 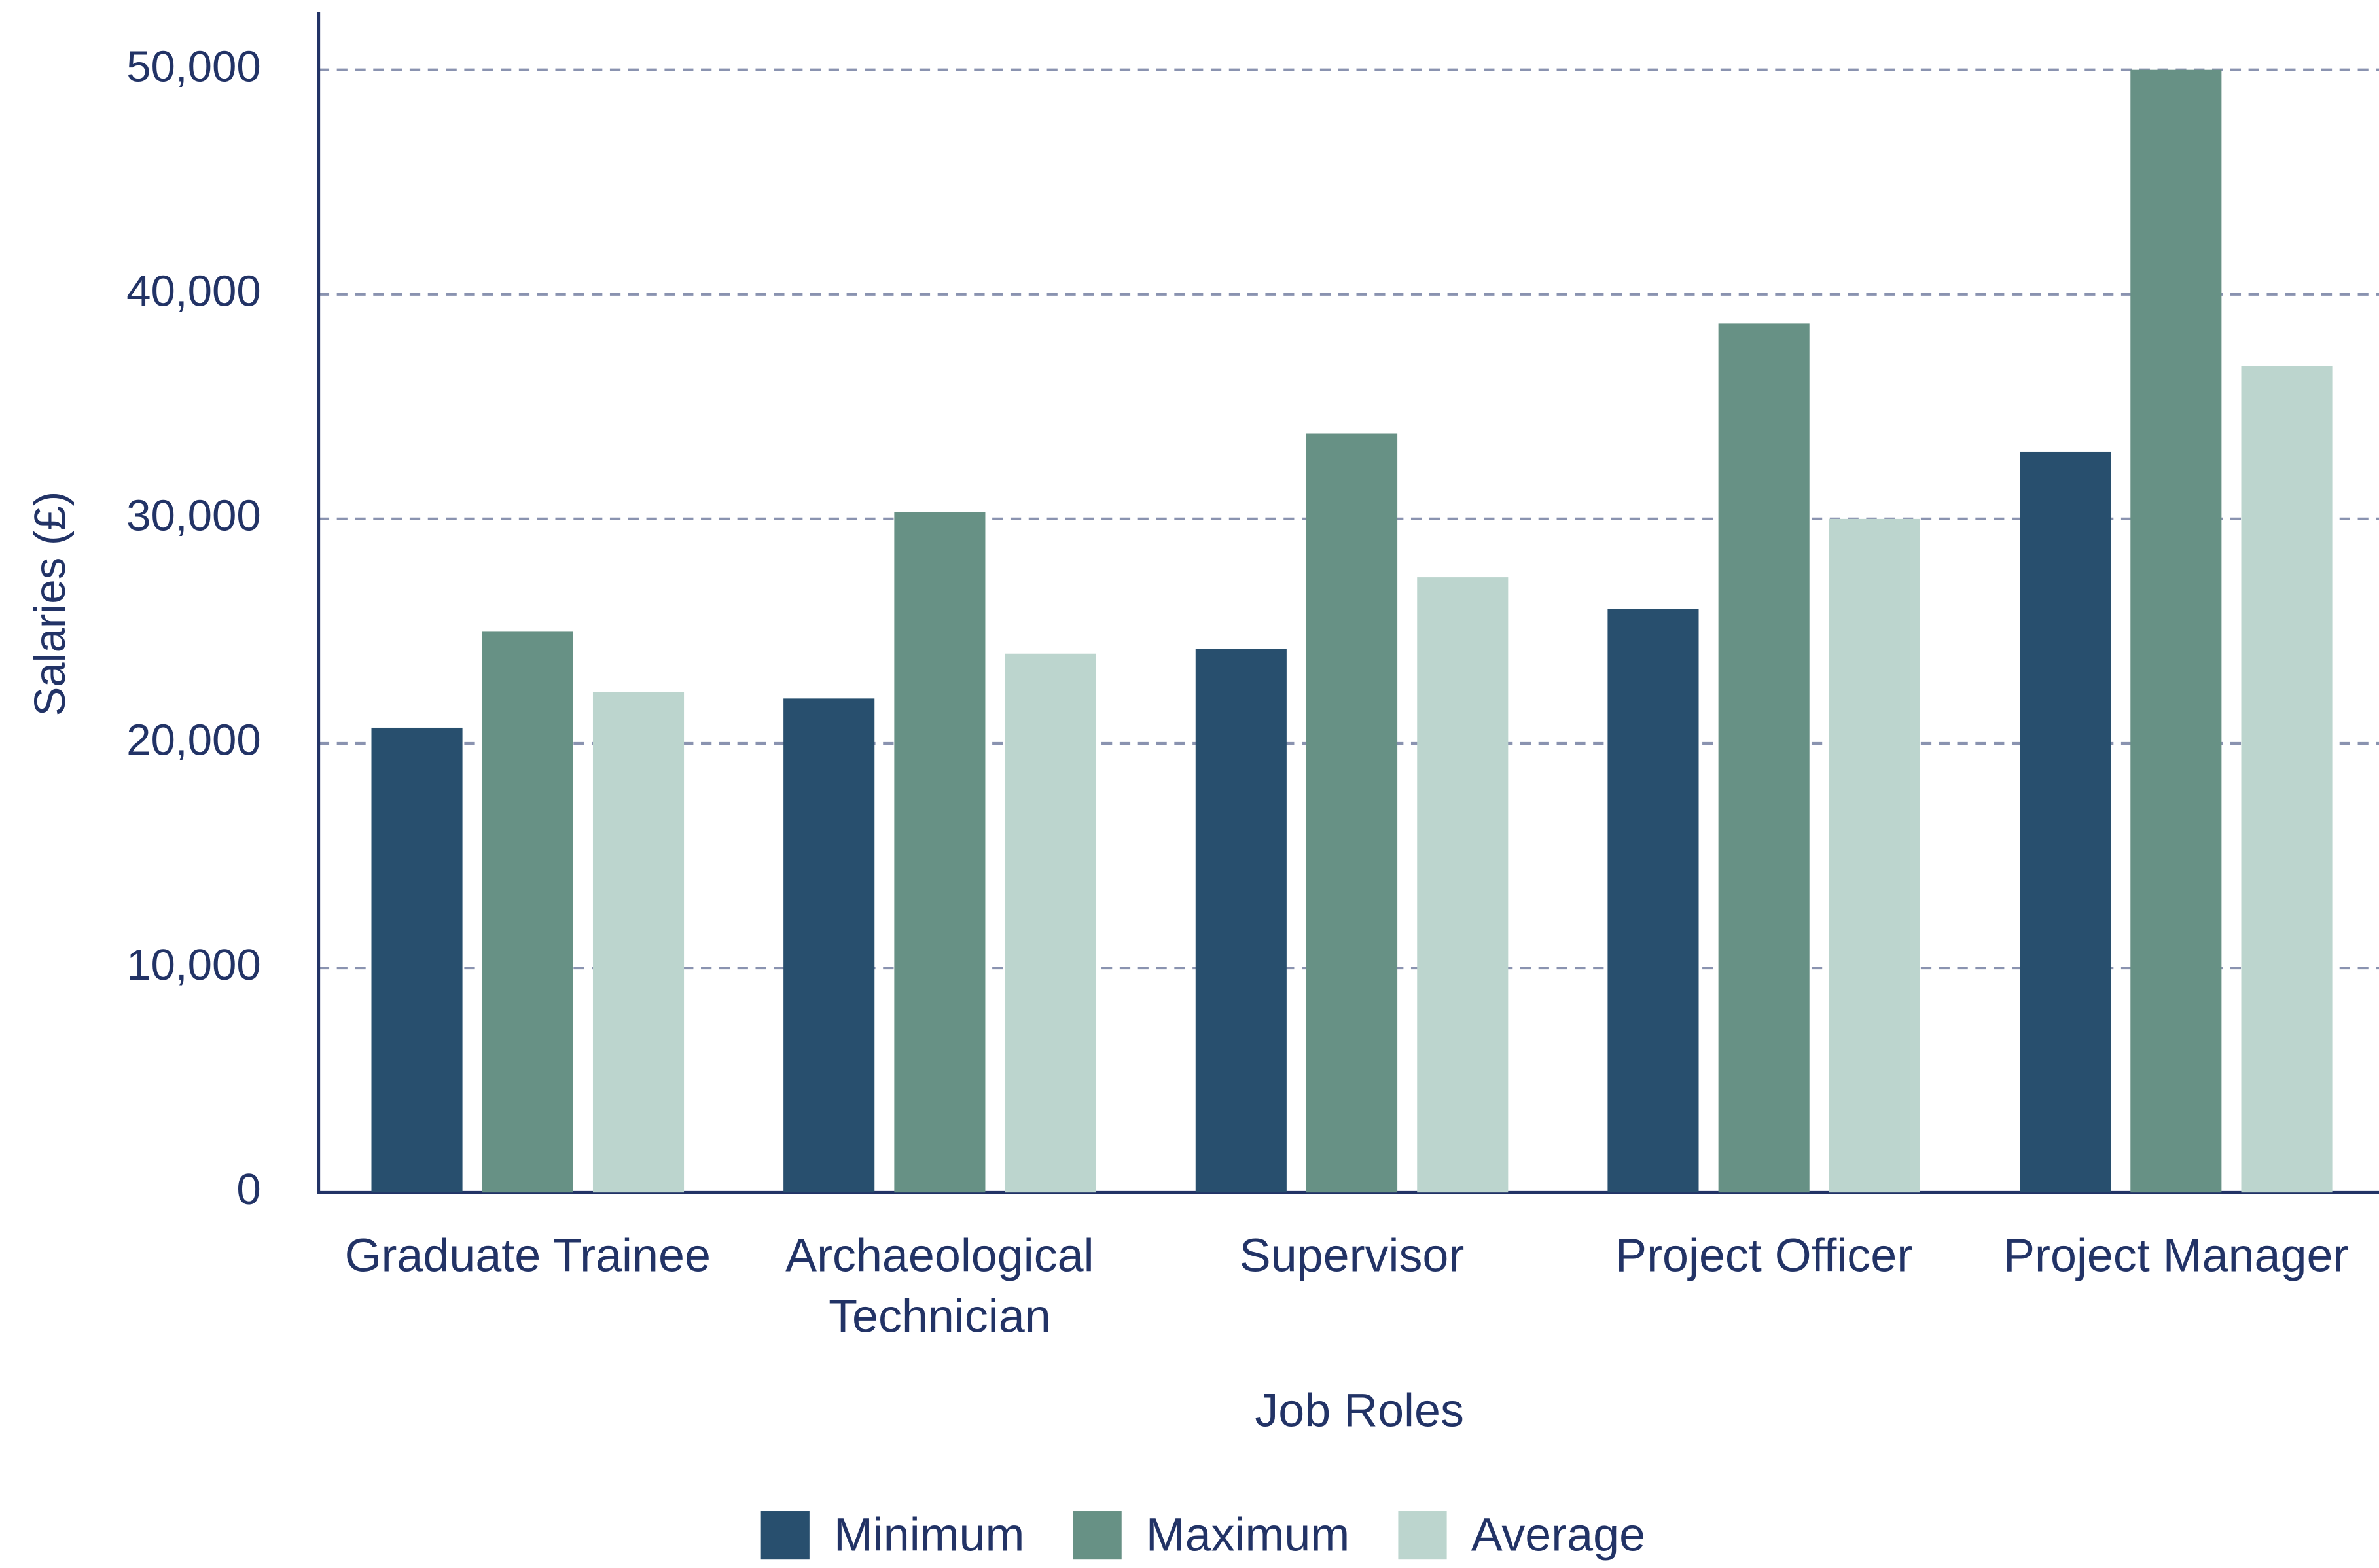 I want to click on x-tick-label-box: Archaeological Technician, so click(x=939, y=1286).